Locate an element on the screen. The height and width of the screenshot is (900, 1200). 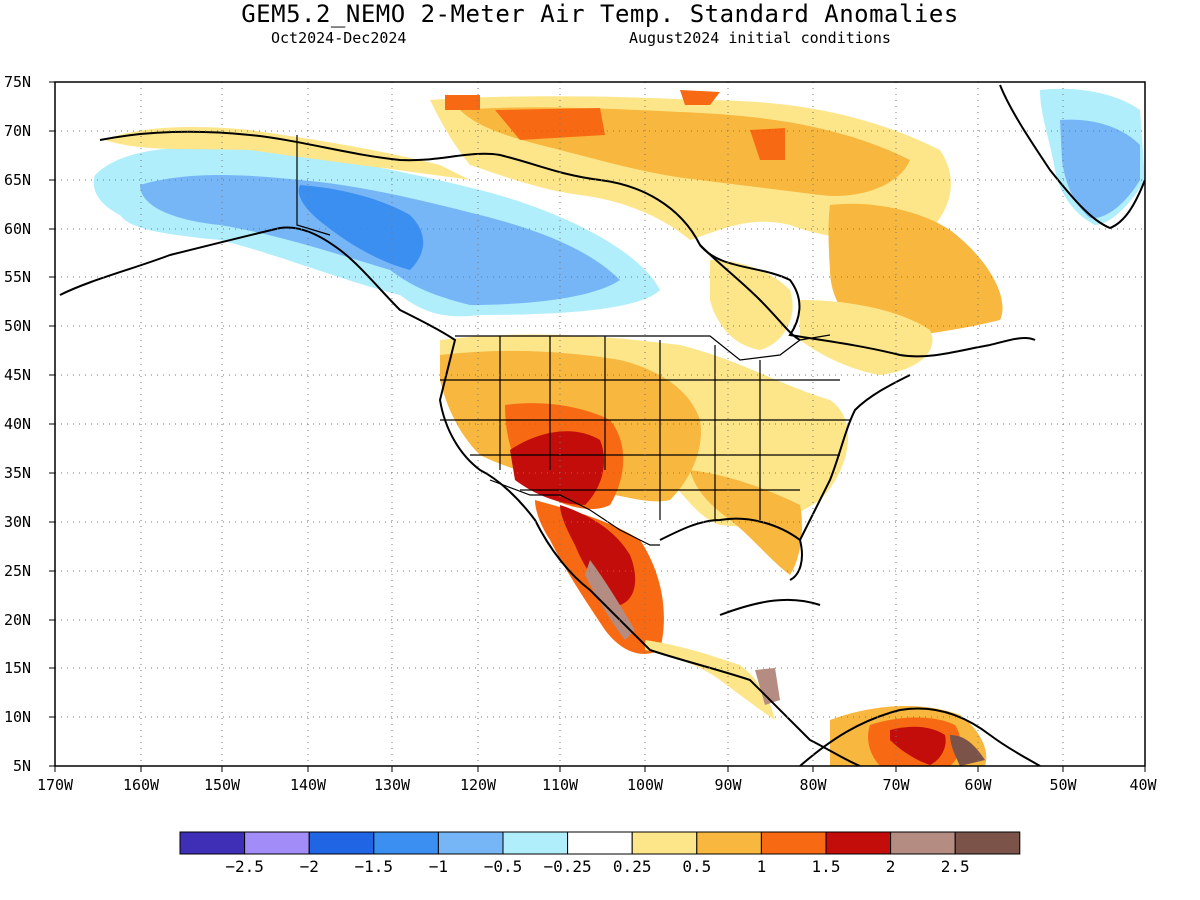
colorbar-label: −2.5 is located at coordinates (244, 866).